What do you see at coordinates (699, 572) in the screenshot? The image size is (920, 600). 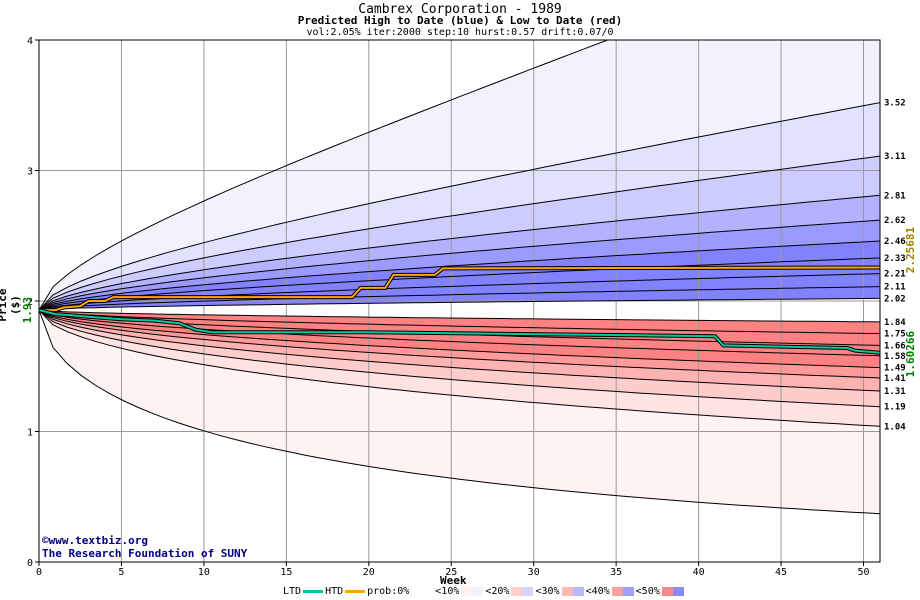 I see `x-tick-label-40: 40` at bounding box center [699, 572].